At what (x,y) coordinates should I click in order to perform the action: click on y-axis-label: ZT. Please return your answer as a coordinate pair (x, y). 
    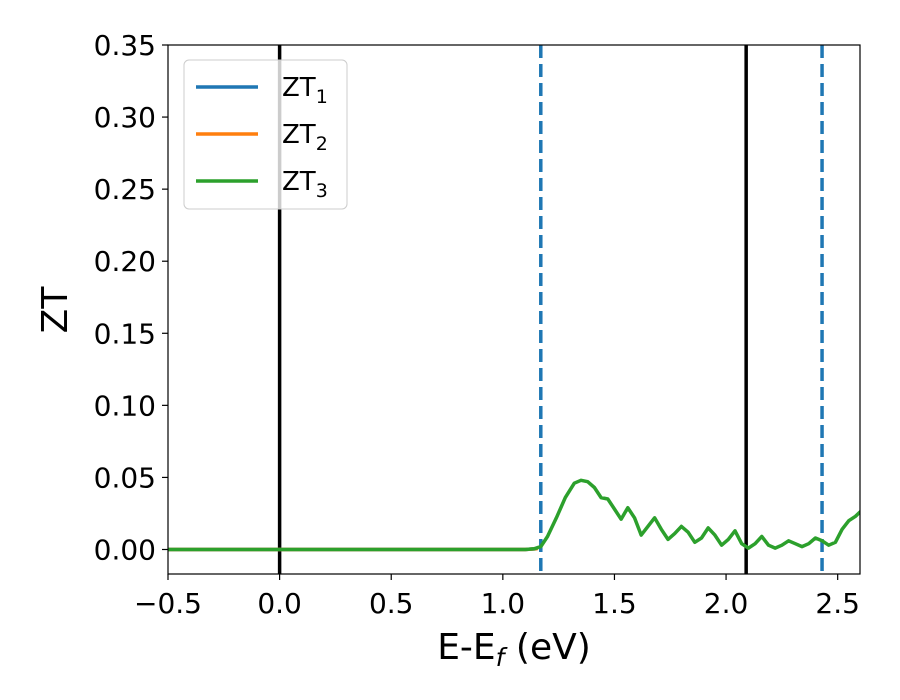
    Looking at the image, I should click on (55, 310).